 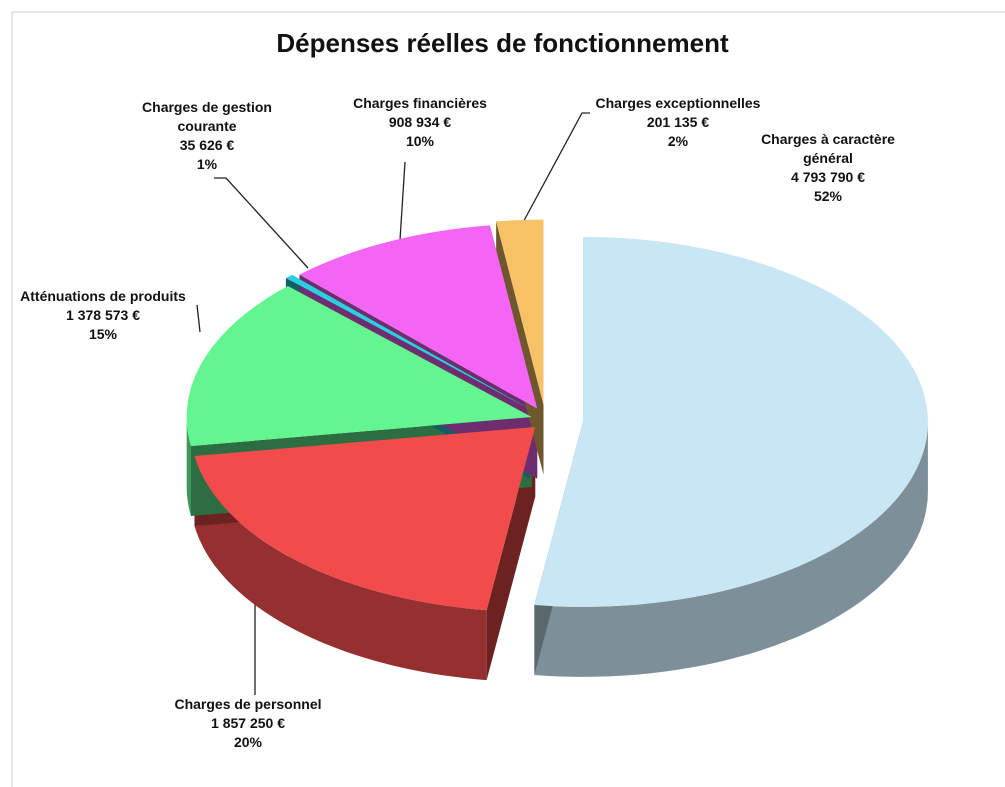 I want to click on data-label: Charges de personnel 1 857 250 € 20%, so click(x=248, y=723).